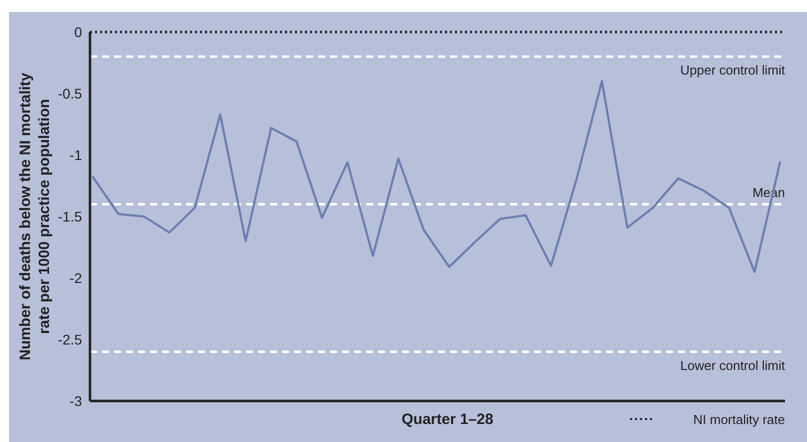  Describe the element at coordinates (448, 419) in the screenshot. I see `x-axis-title: Quarter 1–28` at that location.